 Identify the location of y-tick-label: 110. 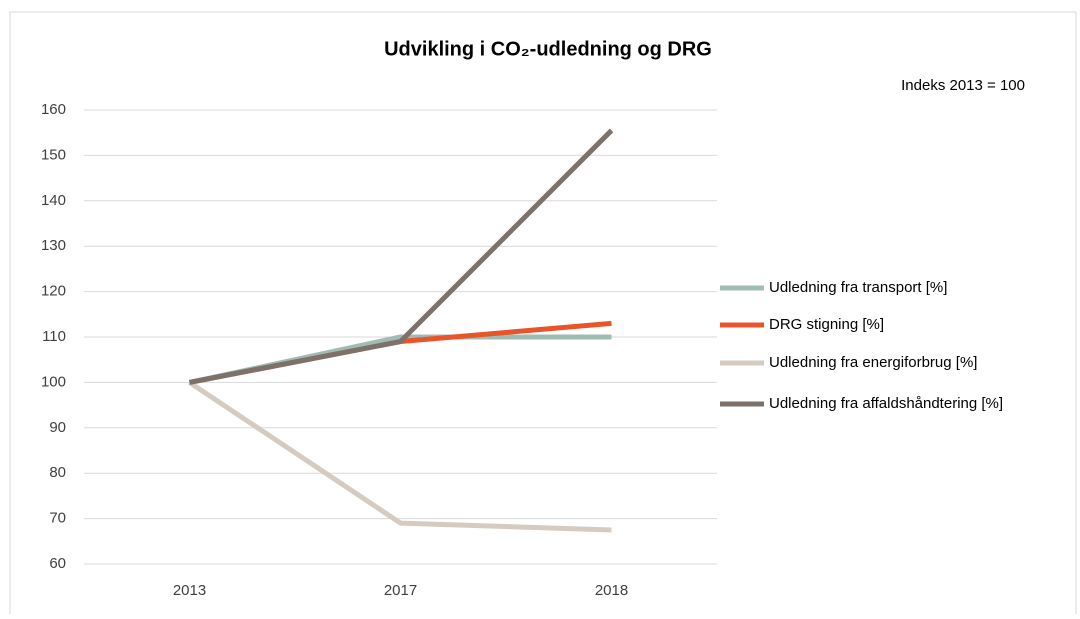
(54, 336).